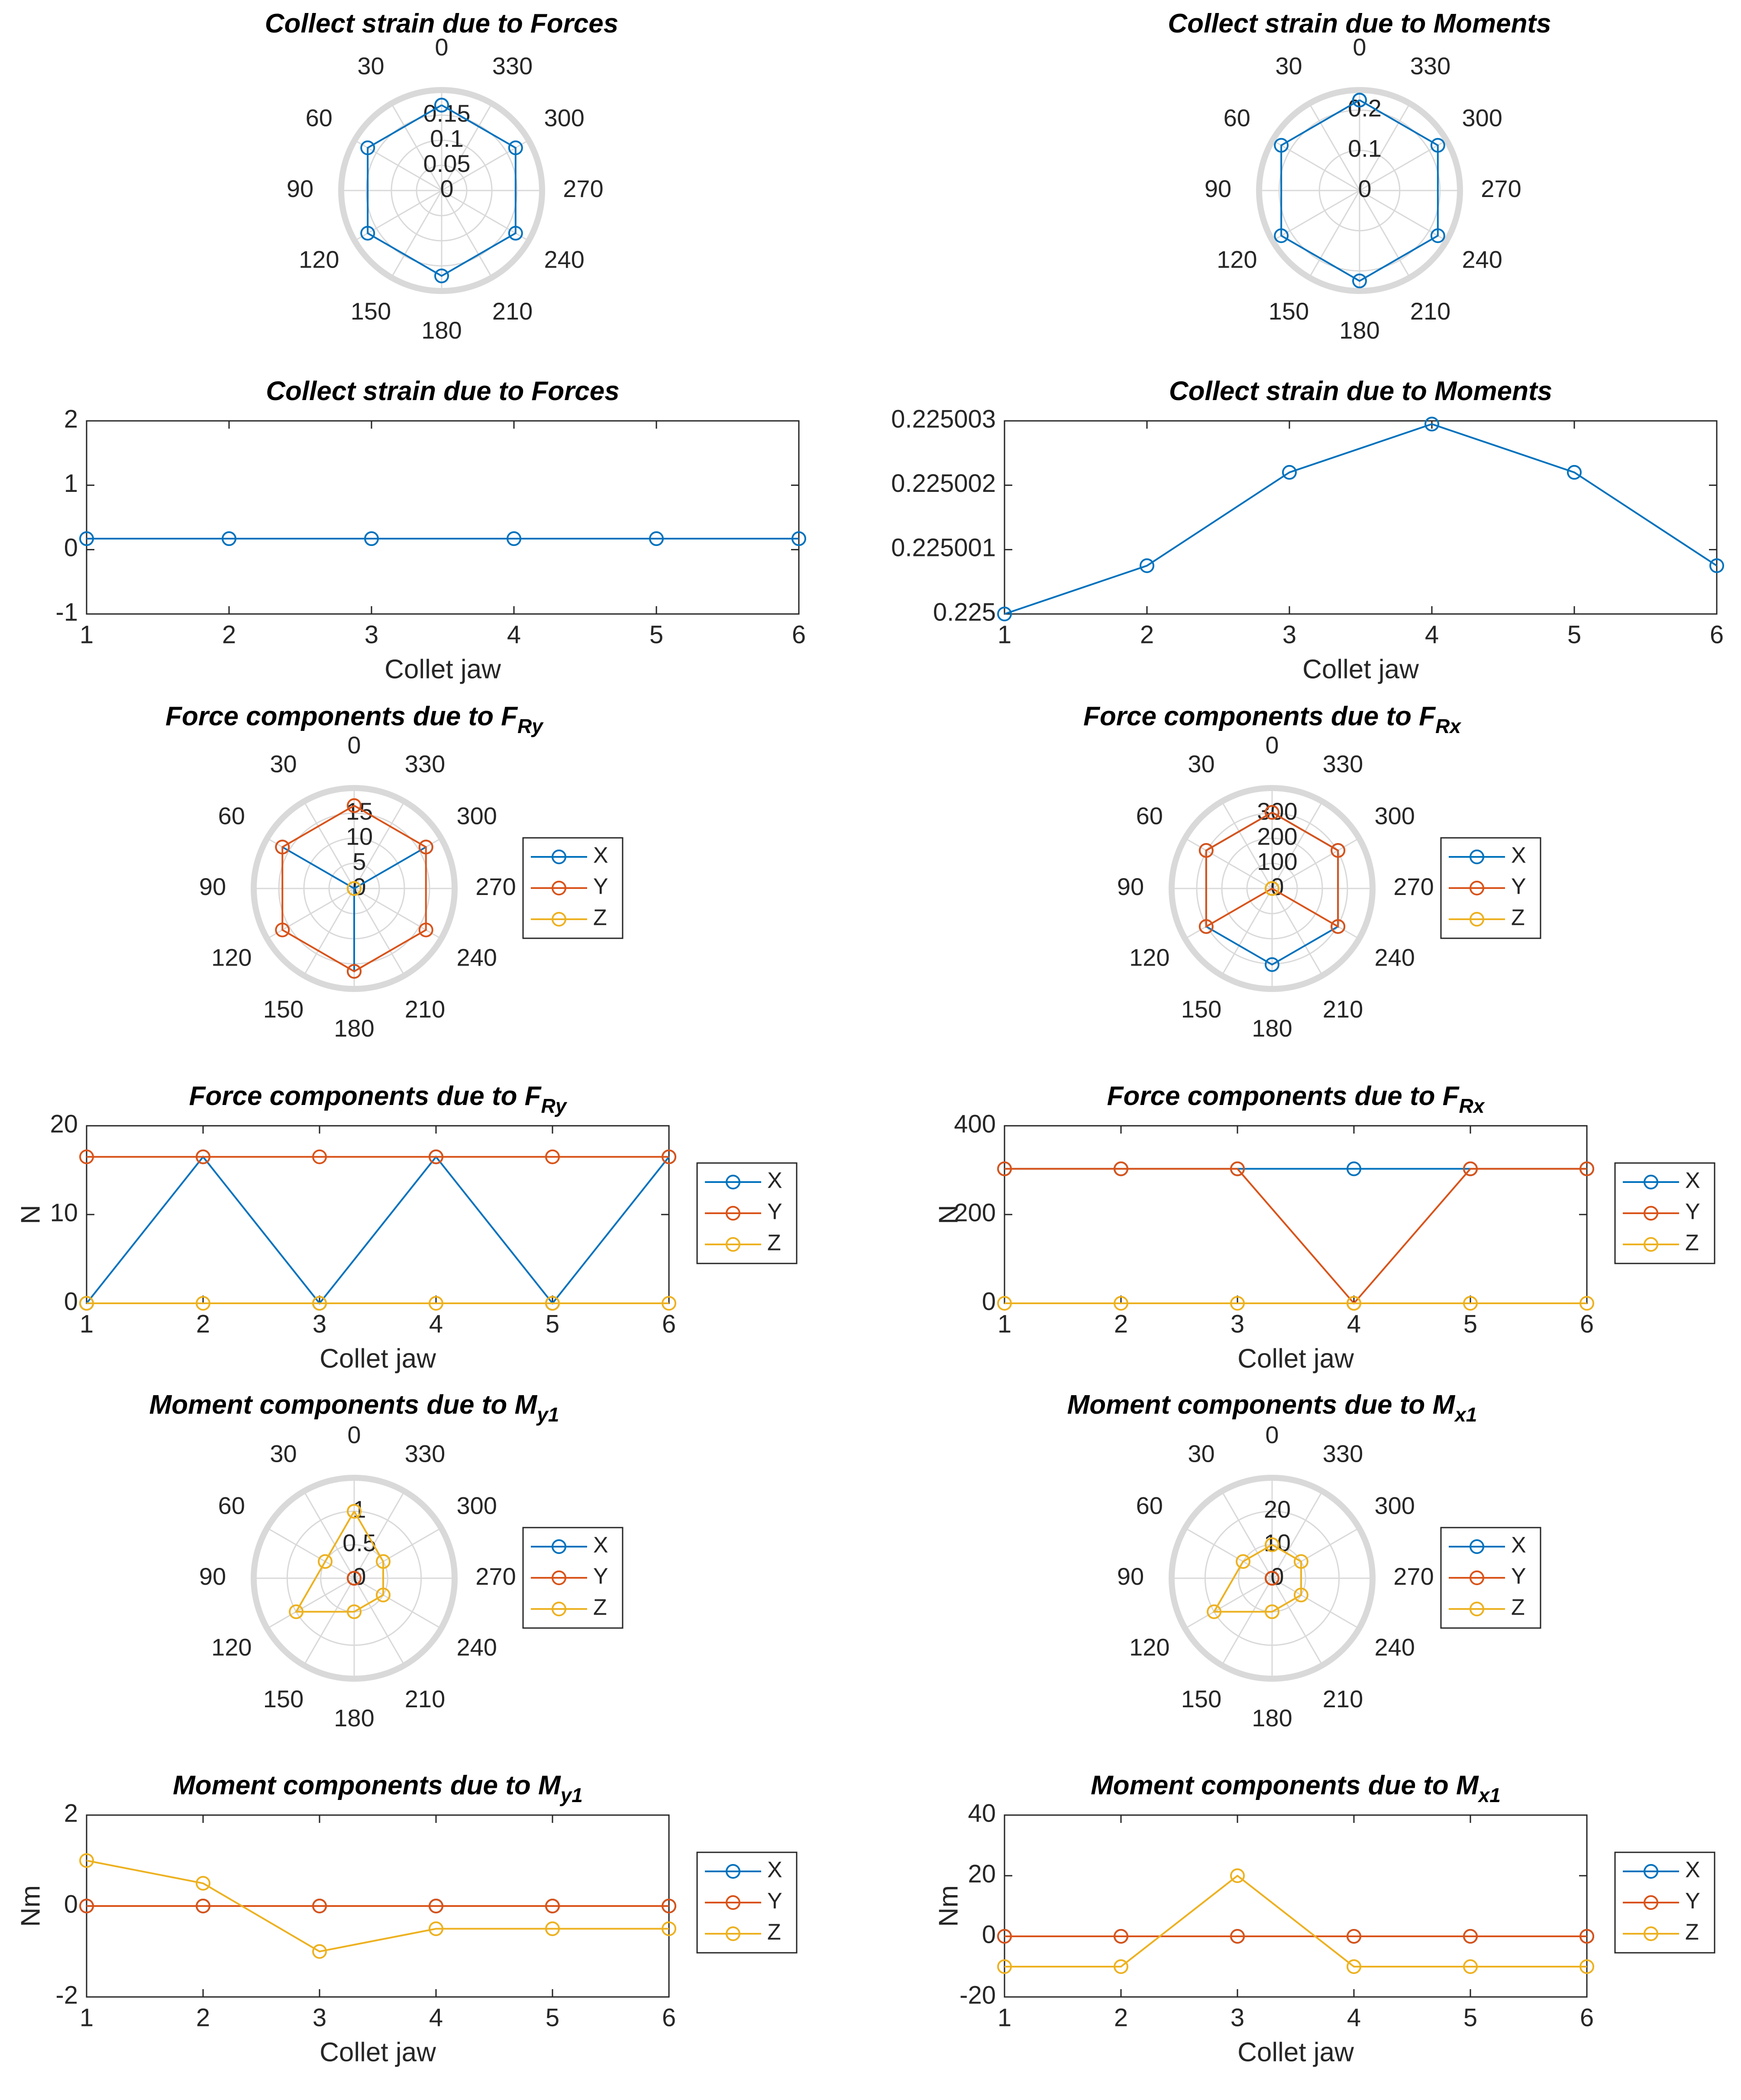 The image size is (1741, 2100). Describe the element at coordinates (1470, 2017) in the screenshot. I see `x-tick-label: 5` at that location.